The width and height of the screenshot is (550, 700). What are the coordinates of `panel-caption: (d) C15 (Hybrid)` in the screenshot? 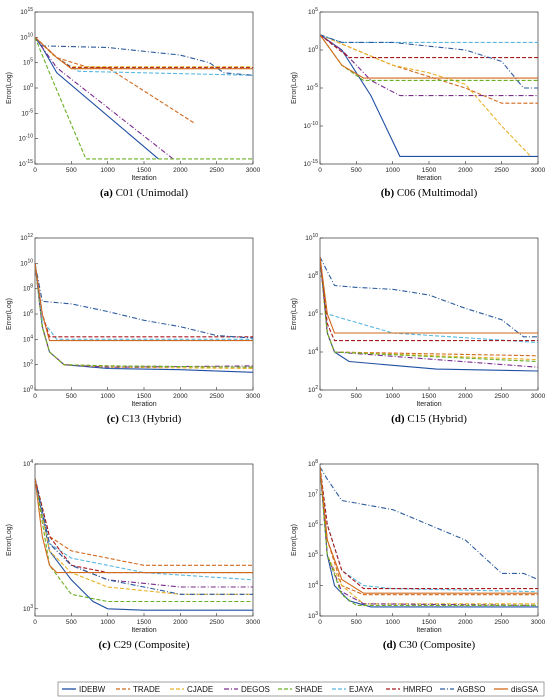 It's located at (429, 419).